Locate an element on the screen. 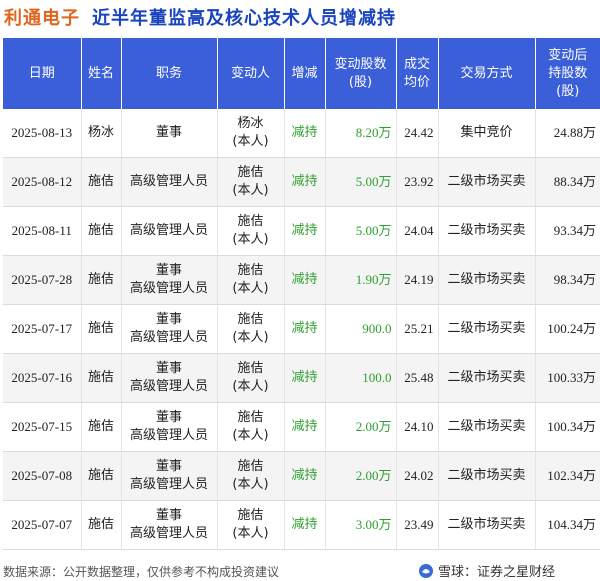 This screenshot has width=600, height=581. date-cell: 2025-08-13 is located at coordinates (42, 133).